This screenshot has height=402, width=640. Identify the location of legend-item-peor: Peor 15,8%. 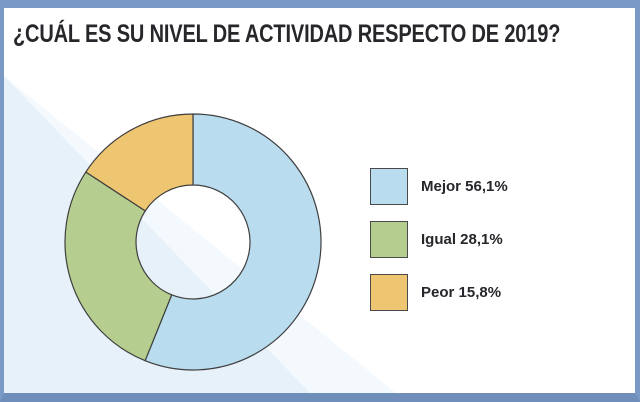
(439, 292).